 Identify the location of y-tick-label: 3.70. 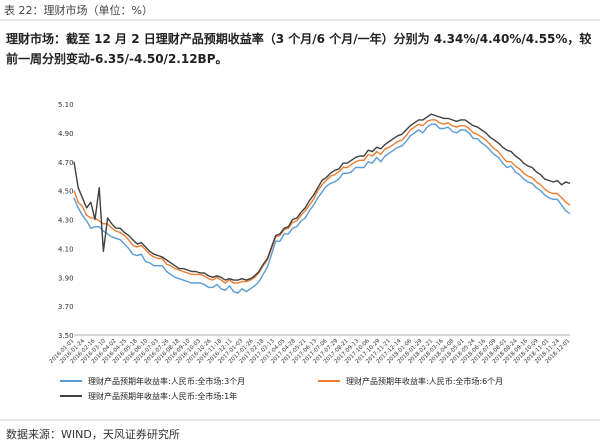
(66, 307).